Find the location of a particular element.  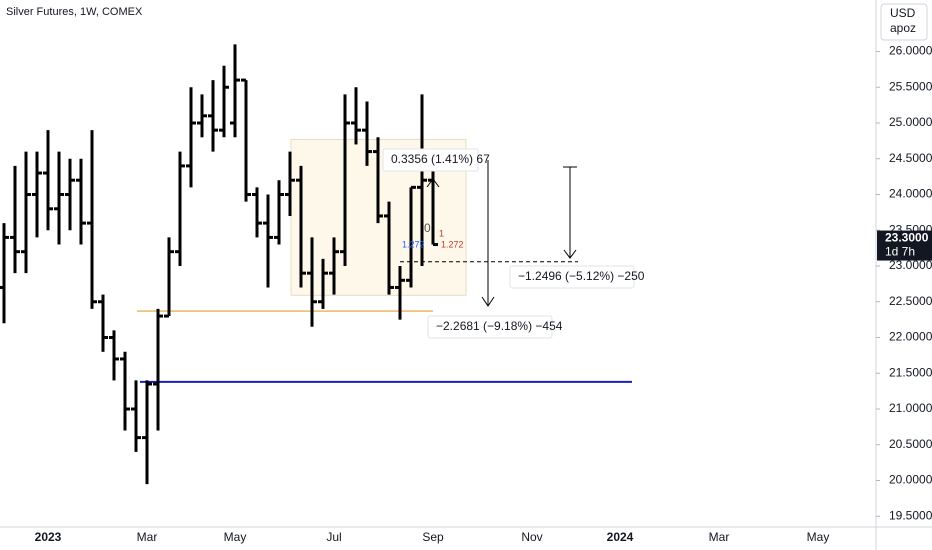

x-tick-label: 2023 is located at coordinates (48, 537).